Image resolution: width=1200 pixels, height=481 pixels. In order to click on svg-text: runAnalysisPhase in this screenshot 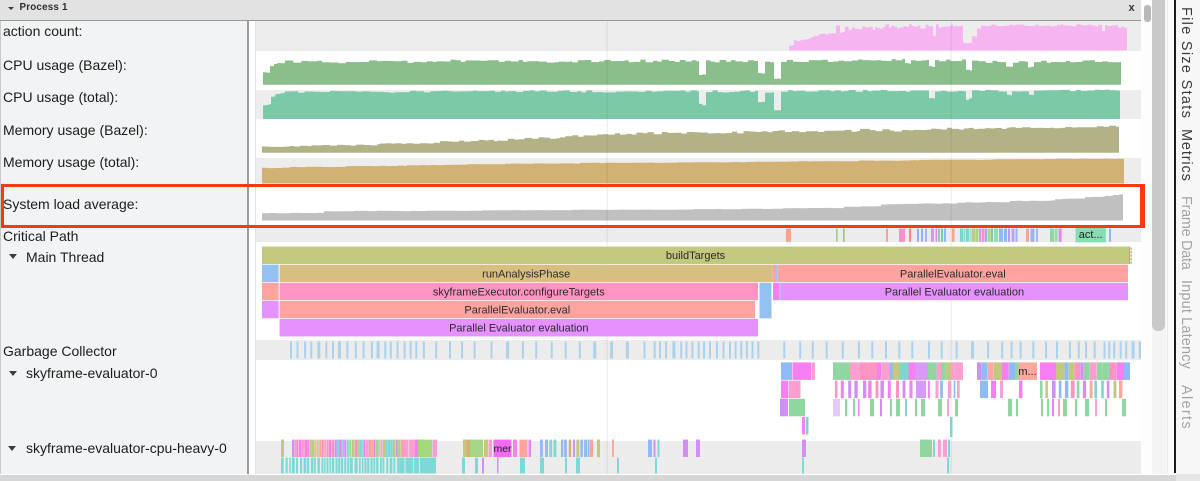, I will do `click(526, 274)`.